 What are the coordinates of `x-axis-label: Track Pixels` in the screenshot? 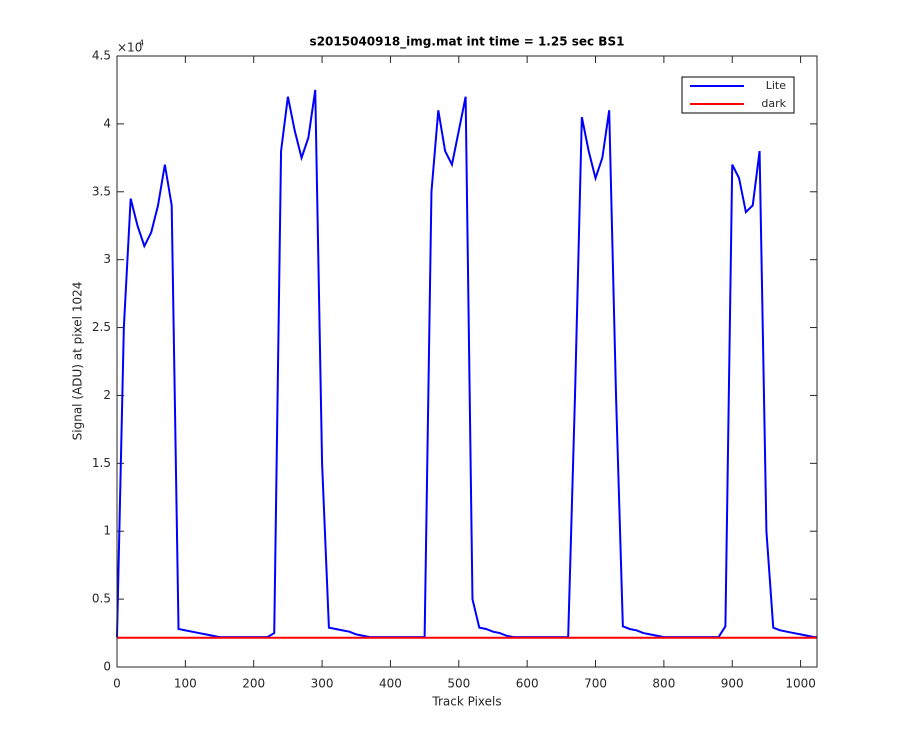 It's located at (466, 702).